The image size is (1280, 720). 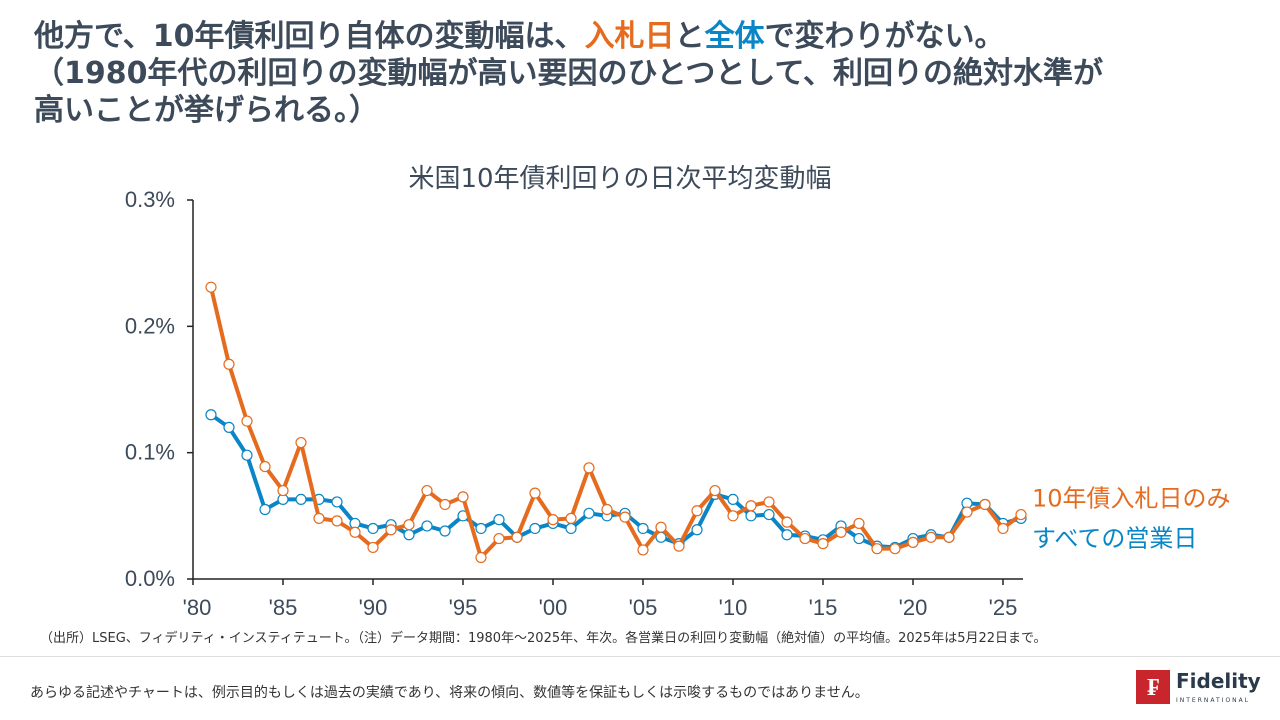 I want to click on x-tick-label: '95, so click(x=463, y=607).